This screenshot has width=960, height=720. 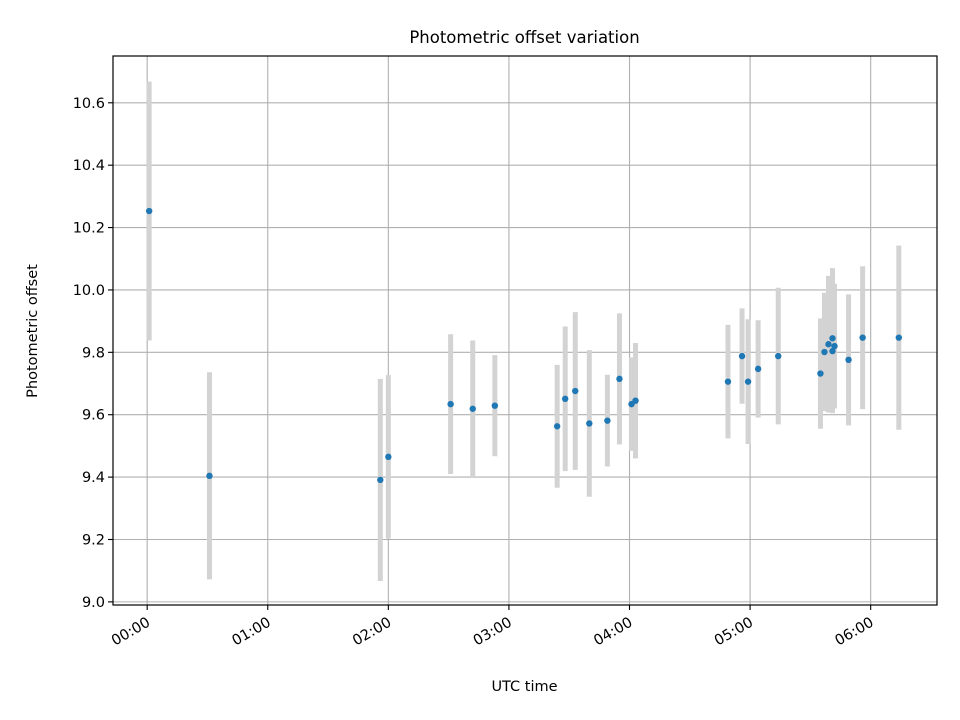 I want to click on y-tick-label: 9.8, so click(x=93, y=353).